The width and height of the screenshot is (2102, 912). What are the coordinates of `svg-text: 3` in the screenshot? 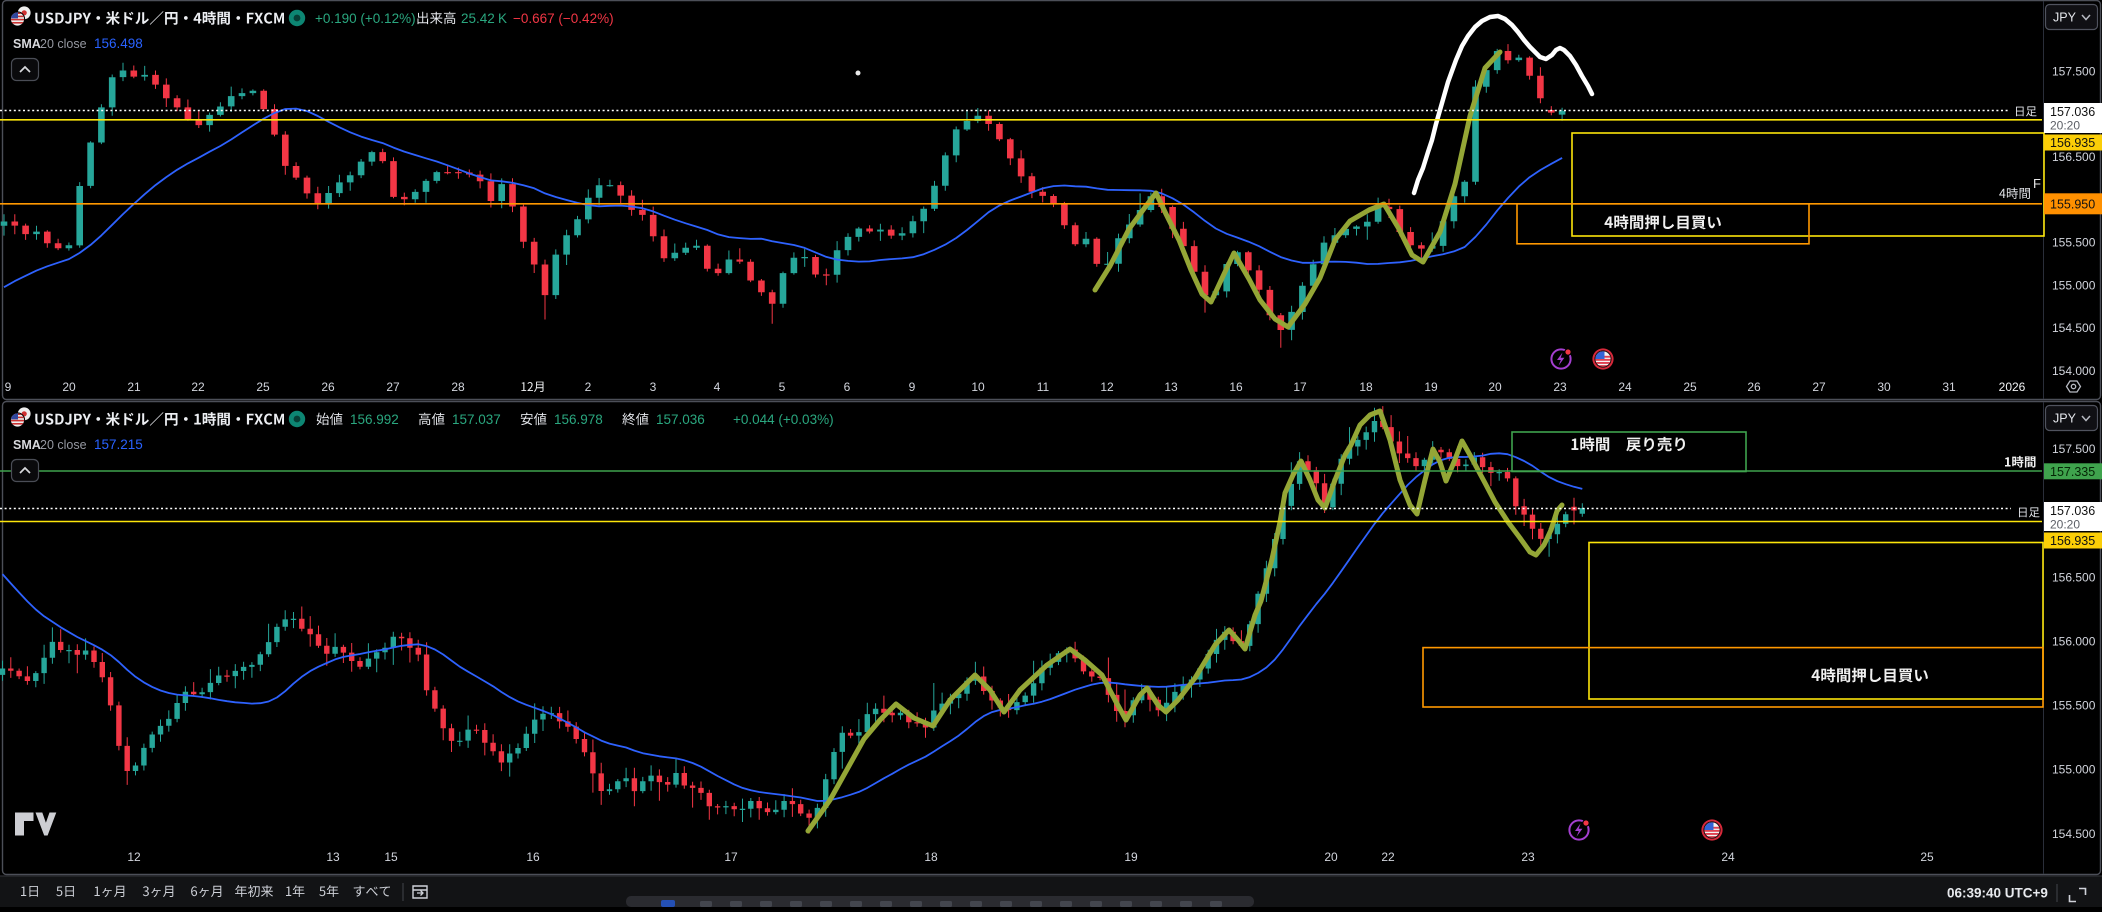 It's located at (653, 387).